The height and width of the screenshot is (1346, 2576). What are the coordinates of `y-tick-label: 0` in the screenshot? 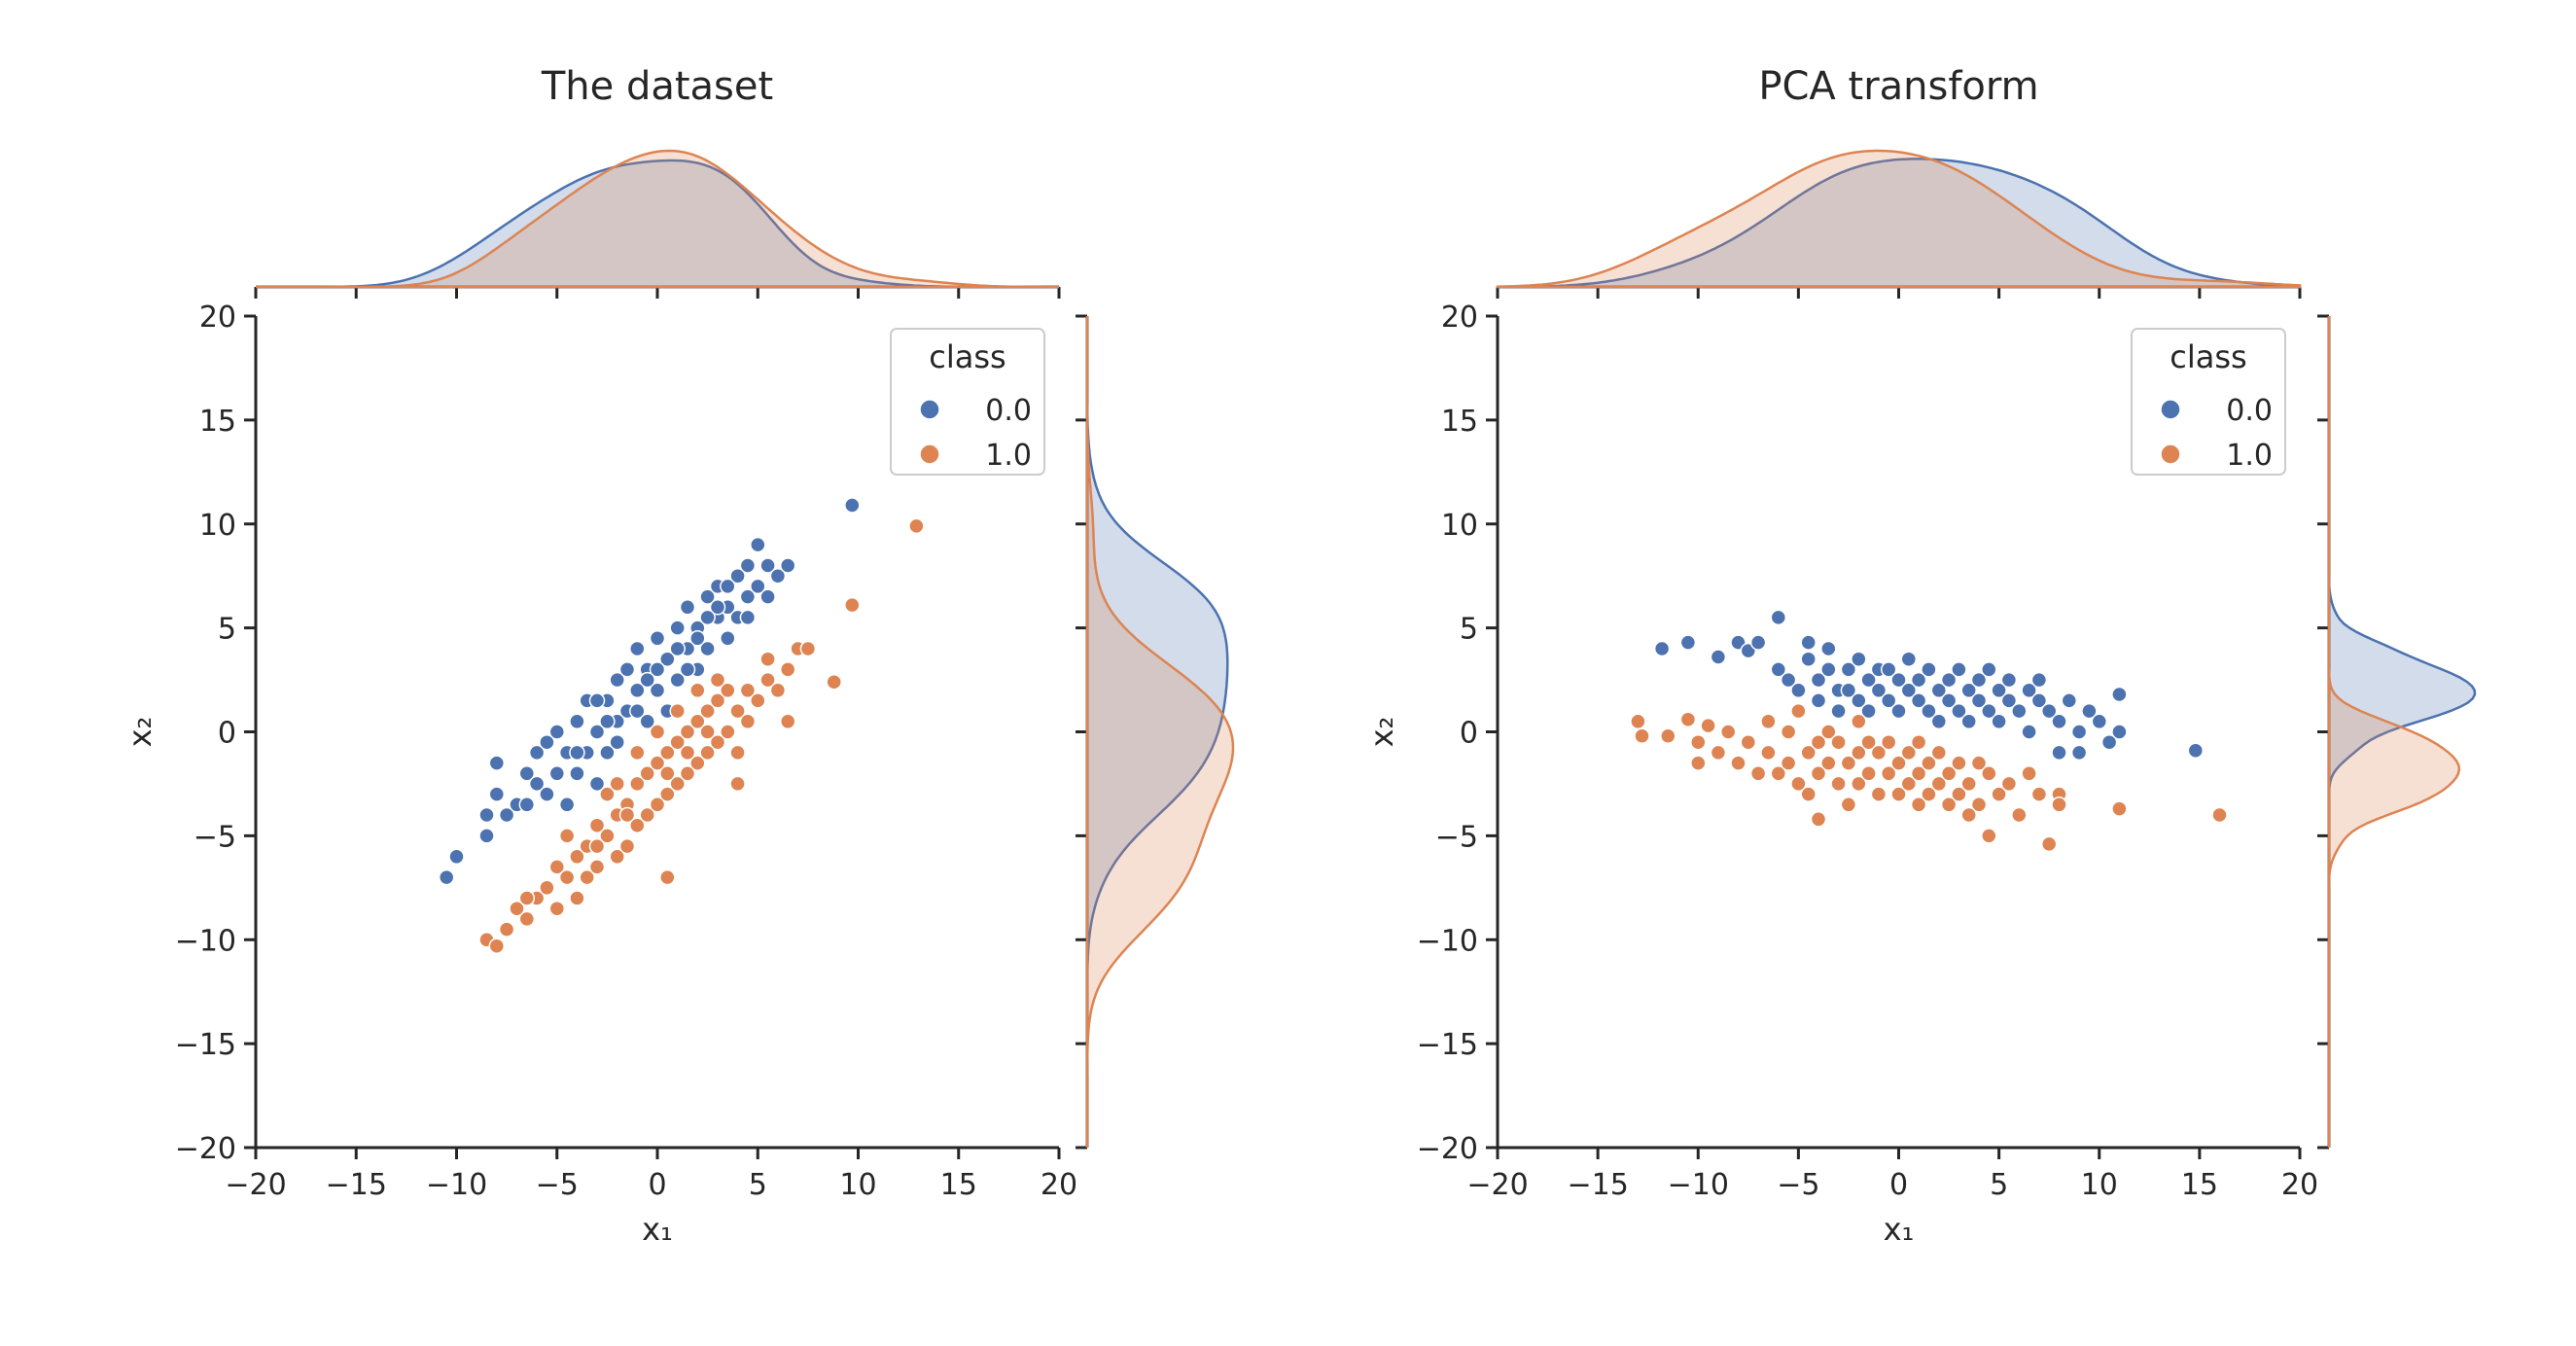 It's located at (227, 734).